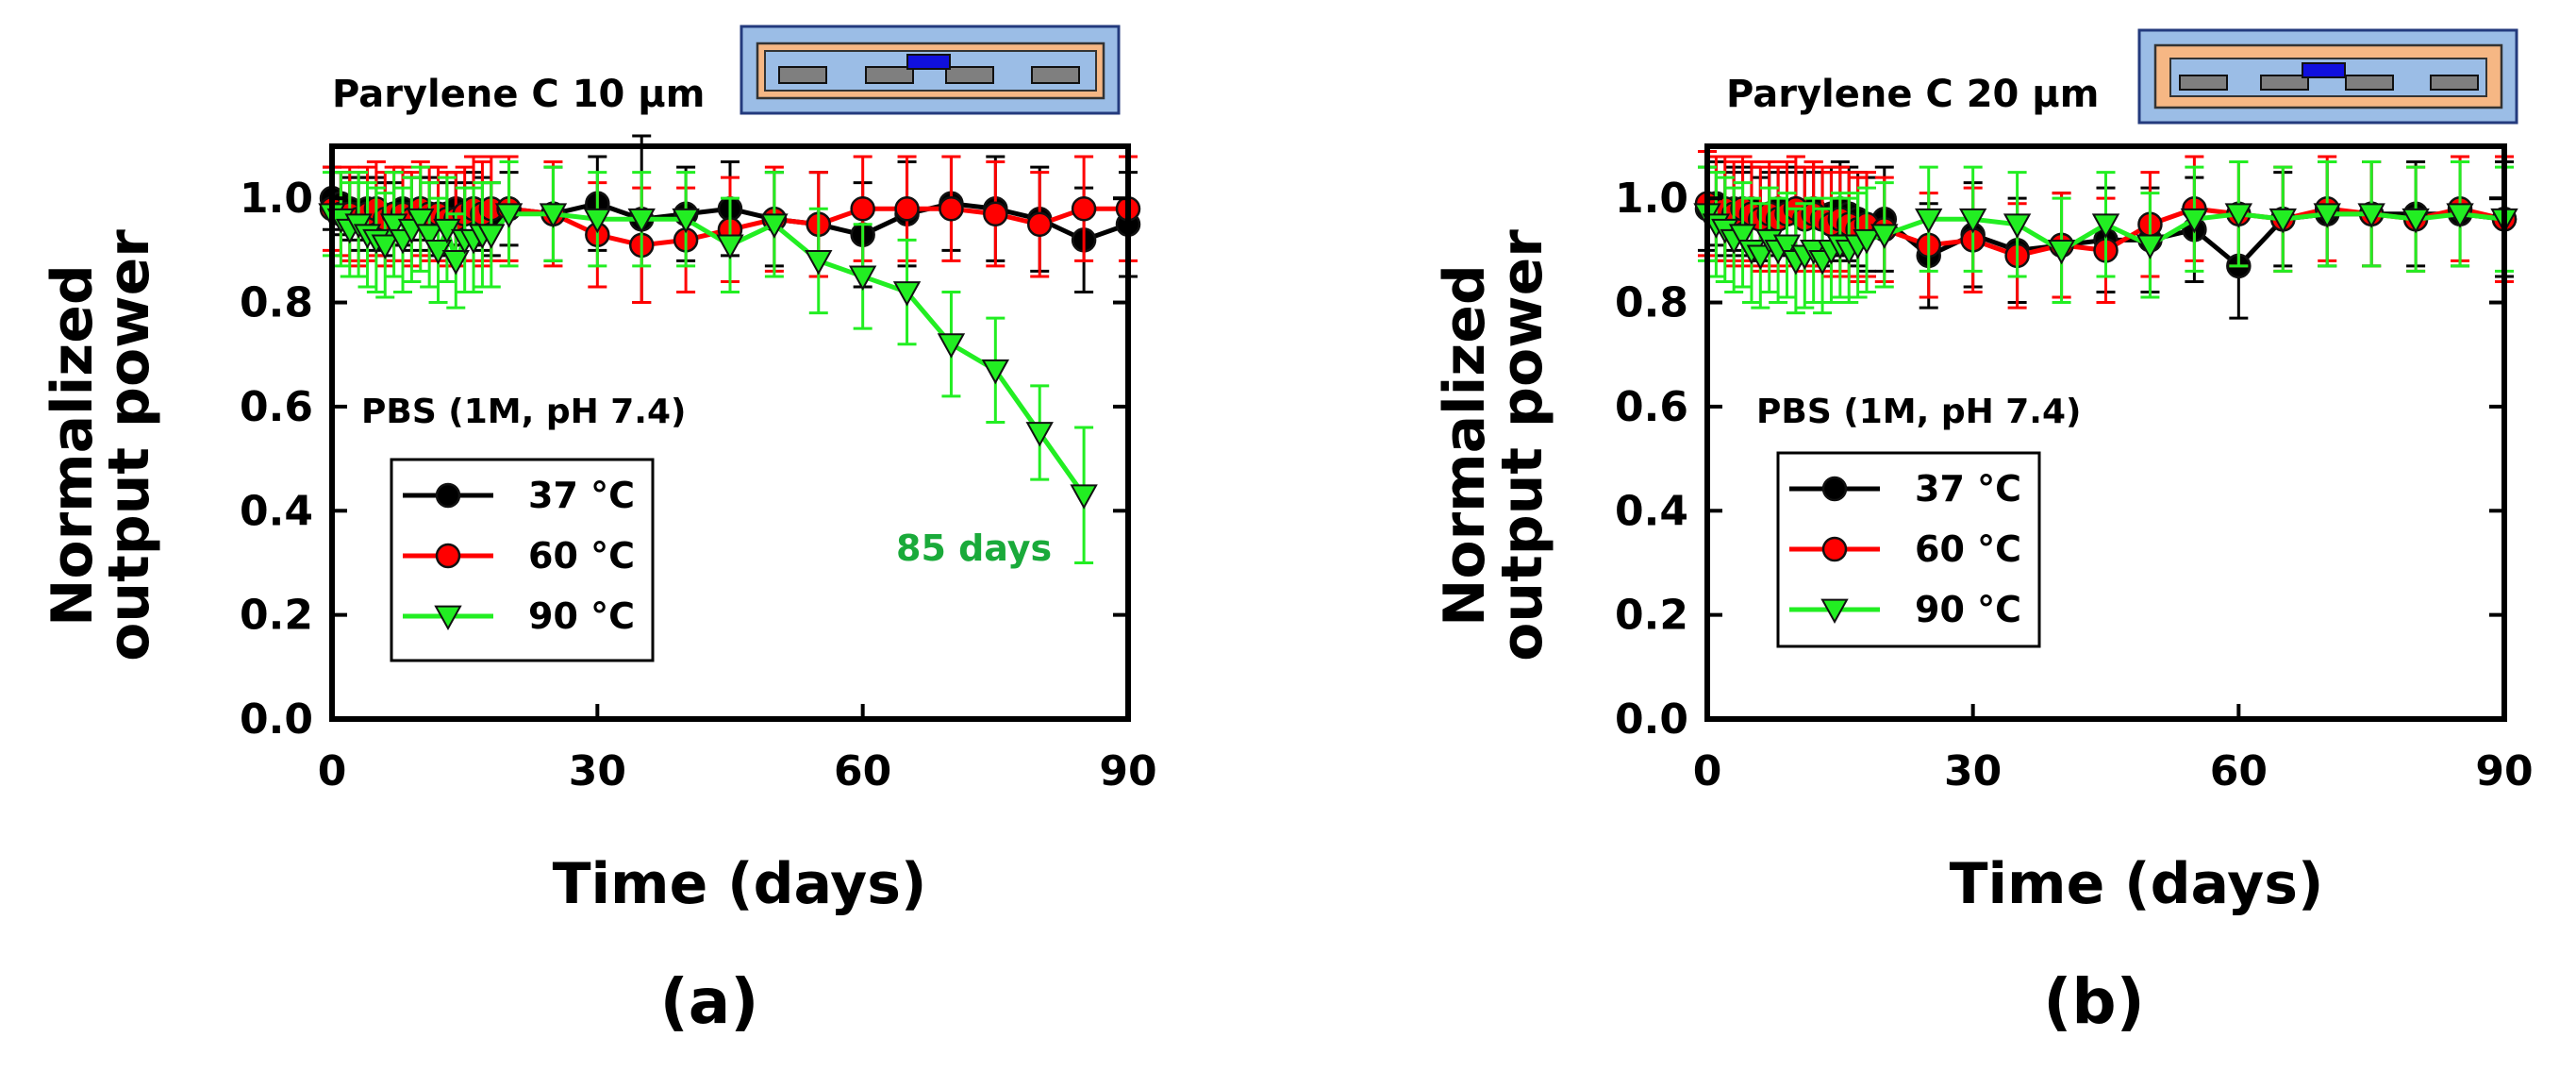 The image size is (2576, 1071). Describe the element at coordinates (2369, 83) in the screenshot. I see `schematic-electrode-b3` at that location.